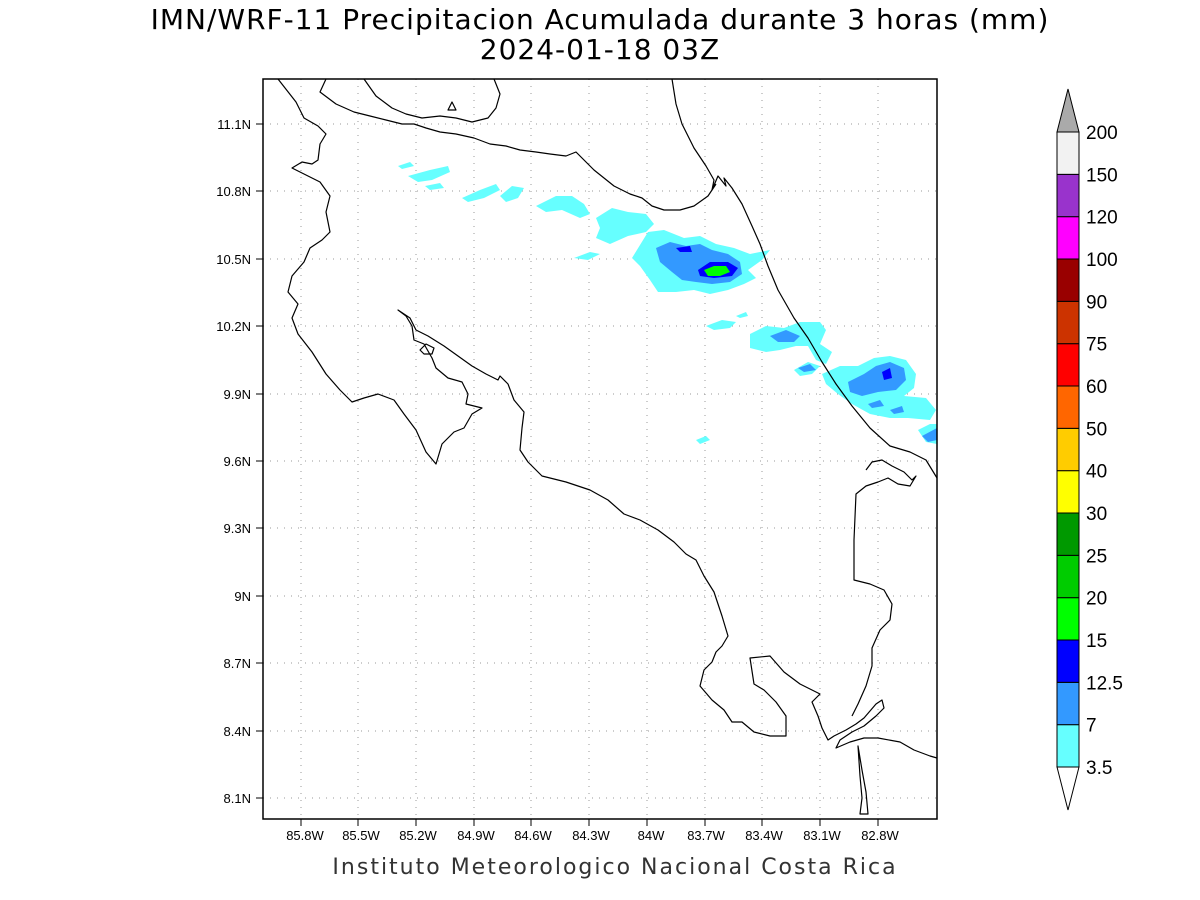 The image size is (1200, 900). Describe the element at coordinates (418, 835) in the screenshot. I see `lon-tick-label: 85.2W` at that location.